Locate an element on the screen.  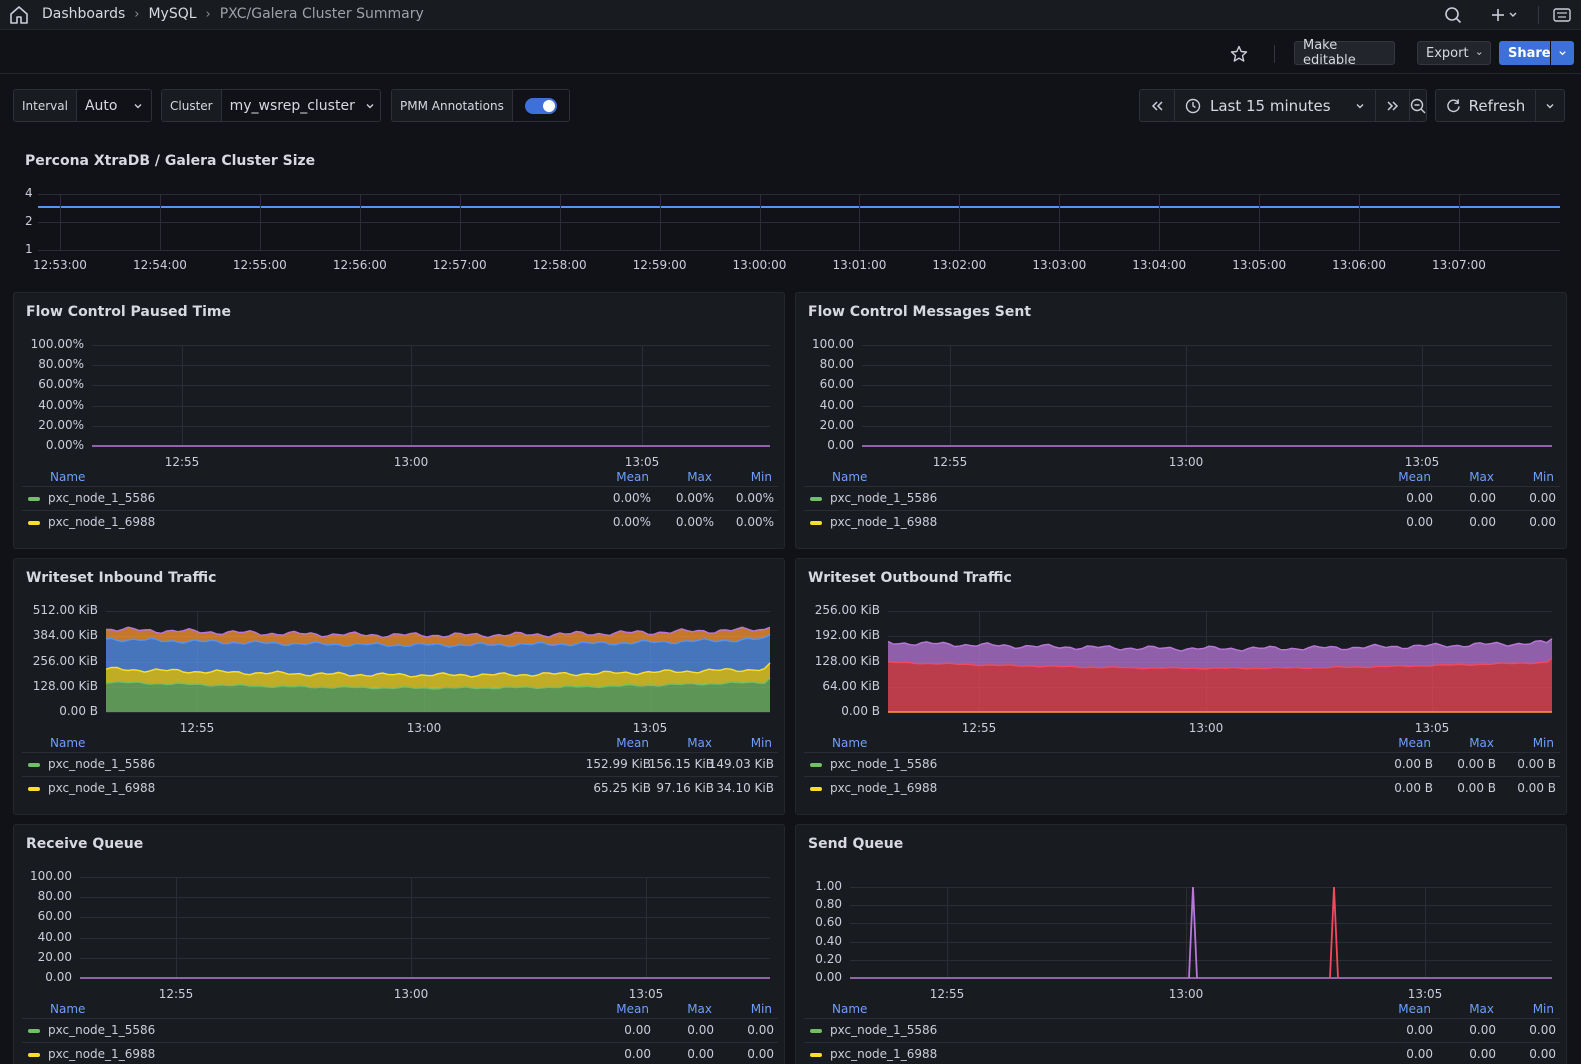
breadcrumb-dashboards: Dashboards is located at coordinates (84, 14).